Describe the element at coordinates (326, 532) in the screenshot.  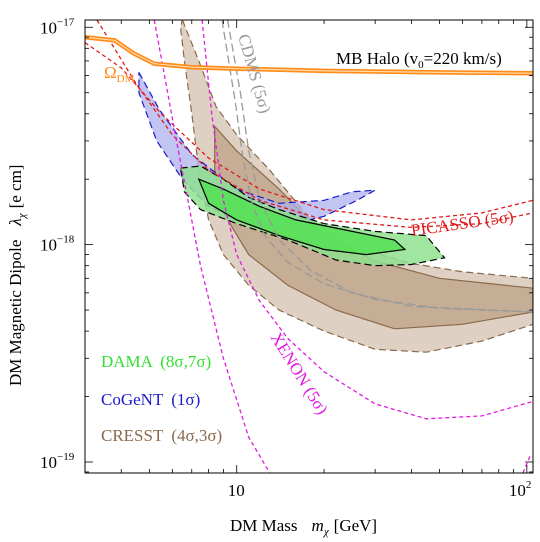
I see `x-axis-label-sub: χ` at that location.